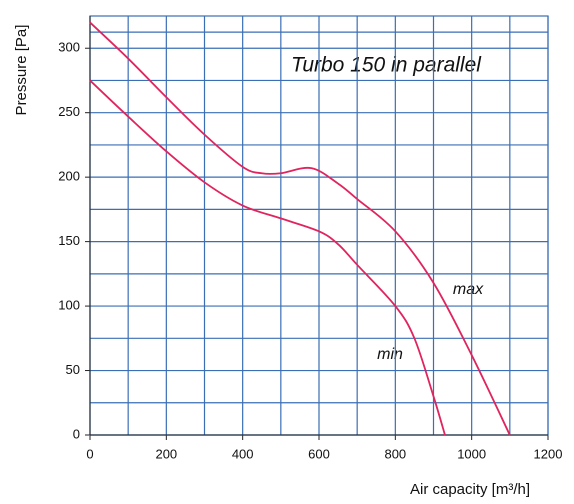 The image size is (574, 504). Describe the element at coordinates (69, 176) in the screenshot. I see `y-tick-label: 200` at that location.